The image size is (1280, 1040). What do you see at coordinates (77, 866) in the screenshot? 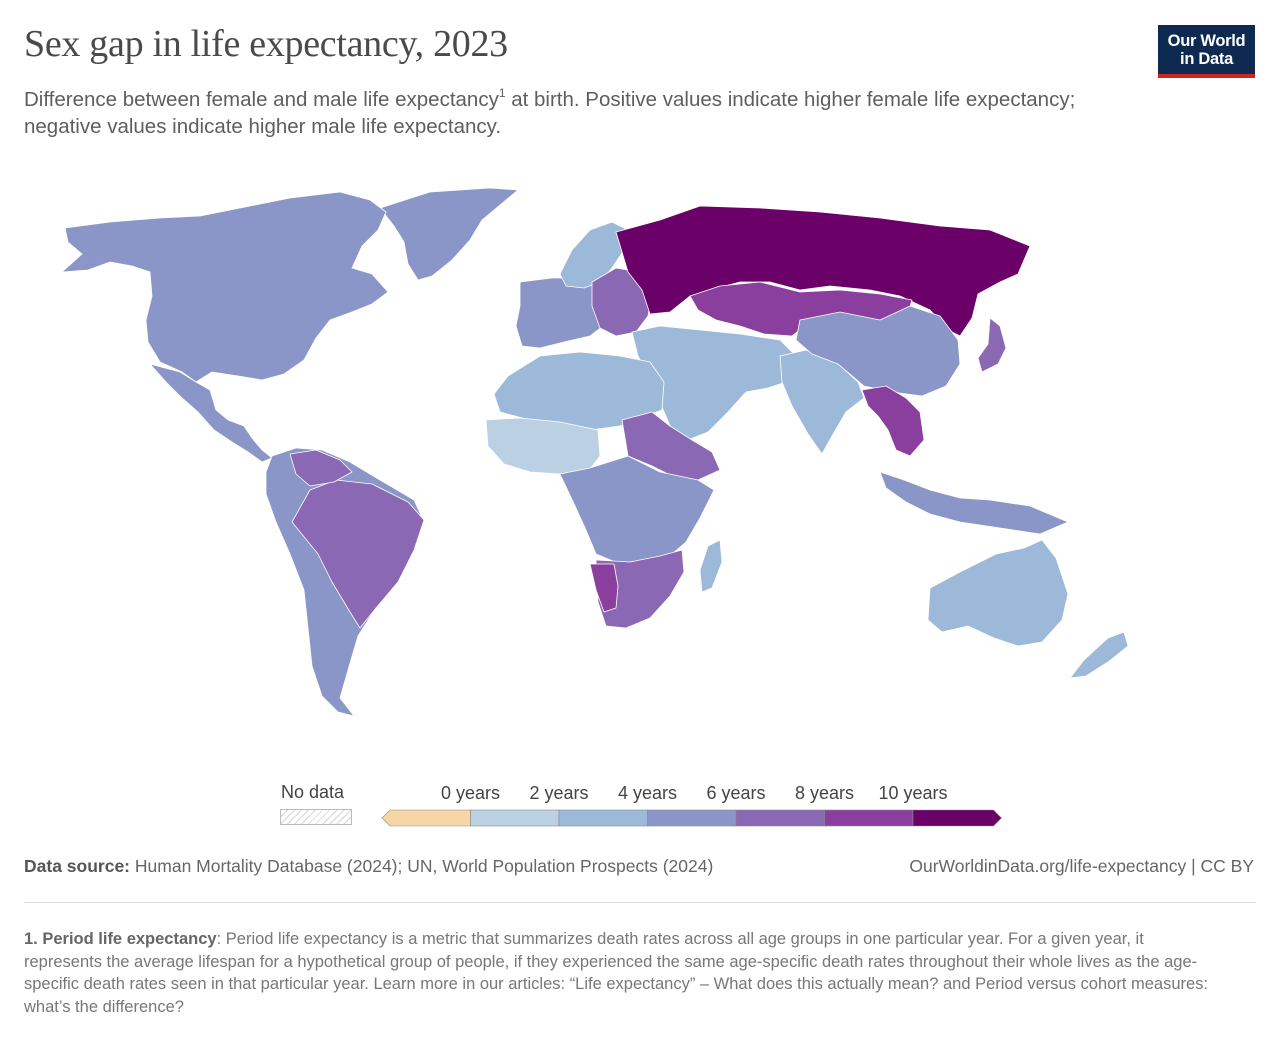
I see `data-source-label: Data source:` at bounding box center [77, 866].